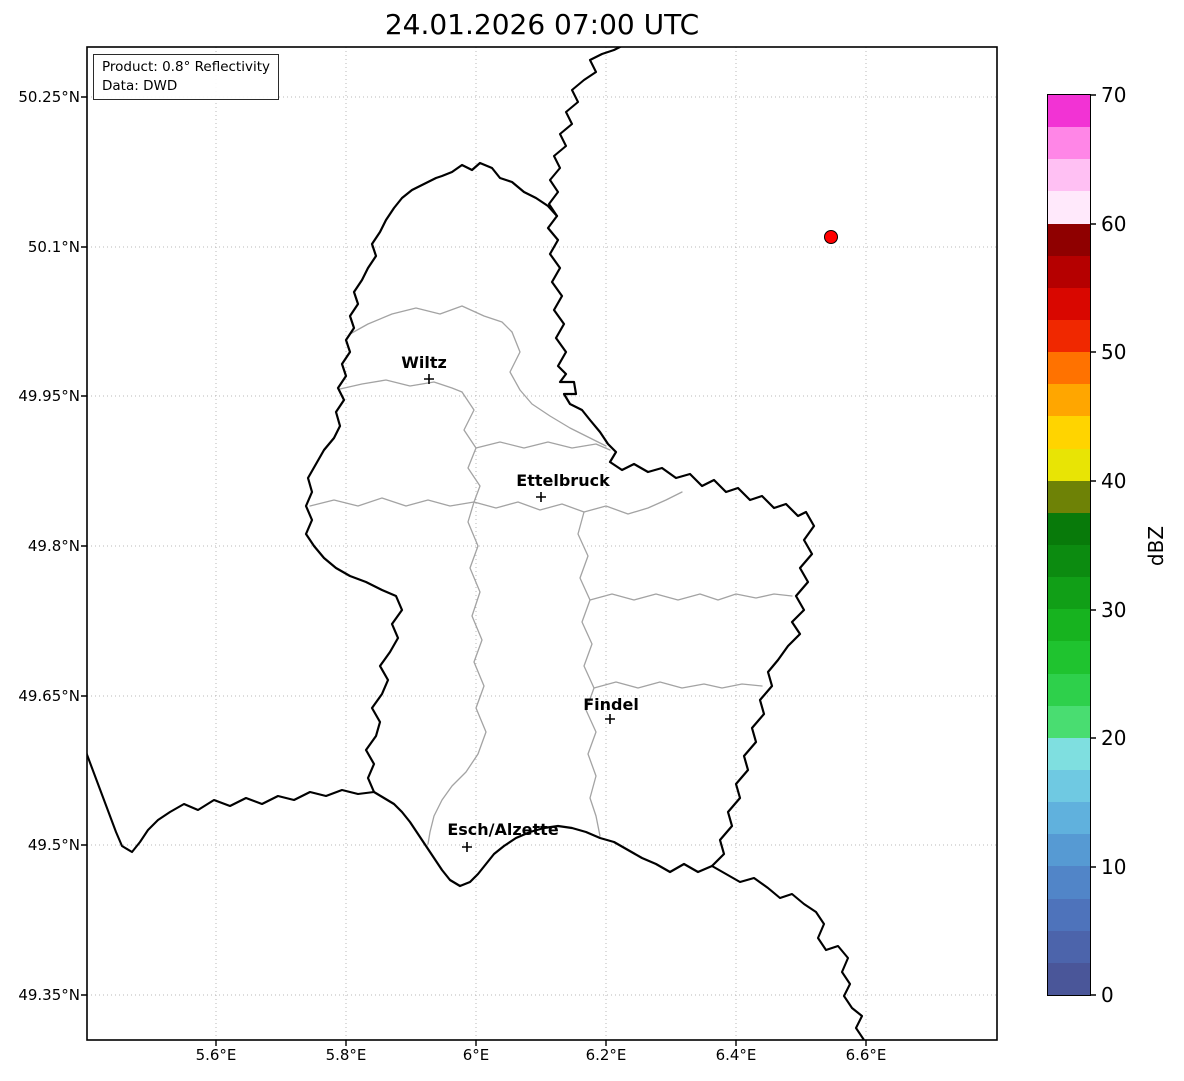 The width and height of the screenshot is (1184, 1081). What do you see at coordinates (53, 845) in the screenshot?
I see `y-tick-label: 49.5°N` at bounding box center [53, 845].